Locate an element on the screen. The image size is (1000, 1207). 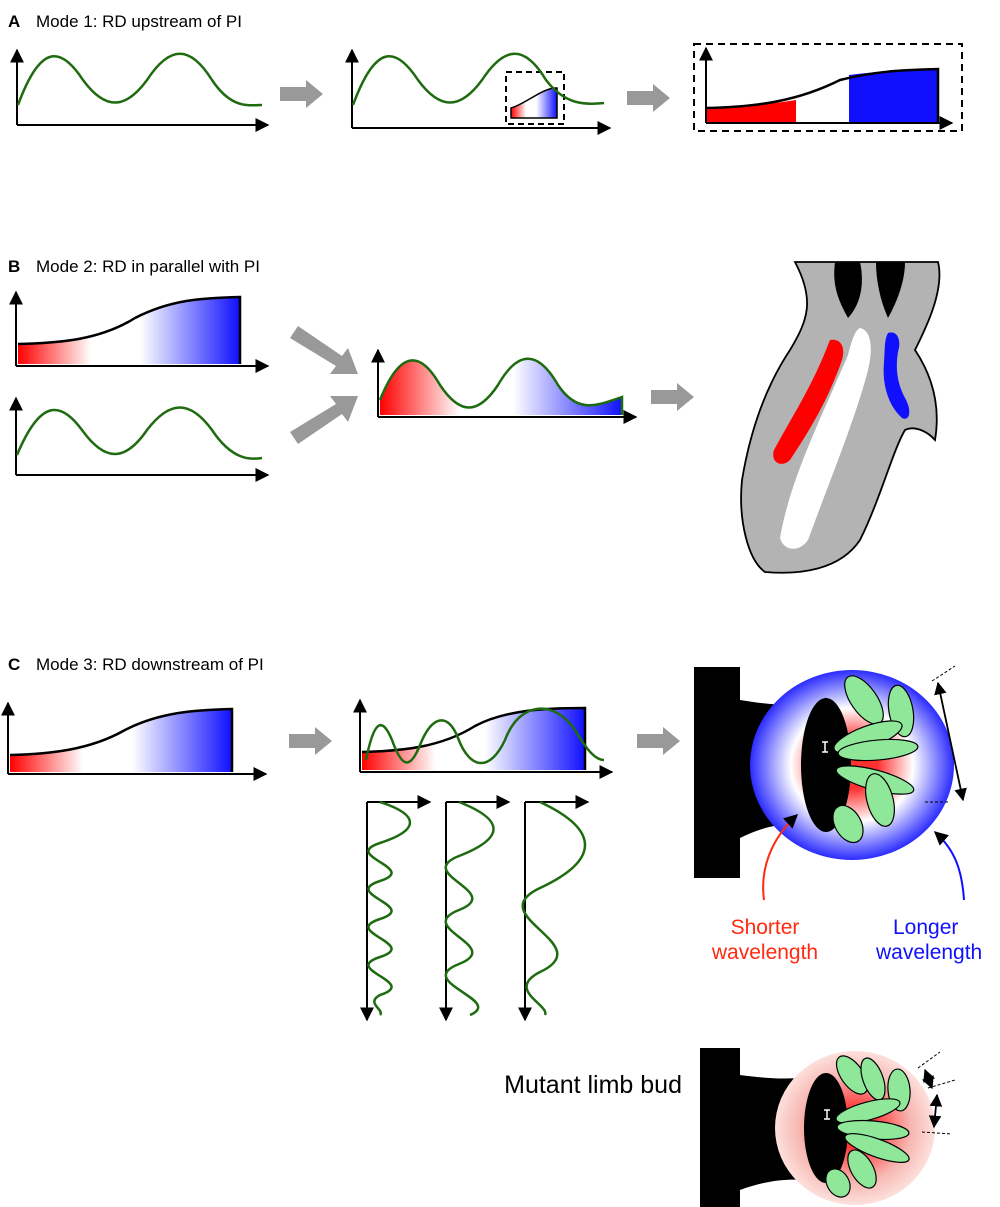
b1-gradient-plot is located at coordinates (139, 331).